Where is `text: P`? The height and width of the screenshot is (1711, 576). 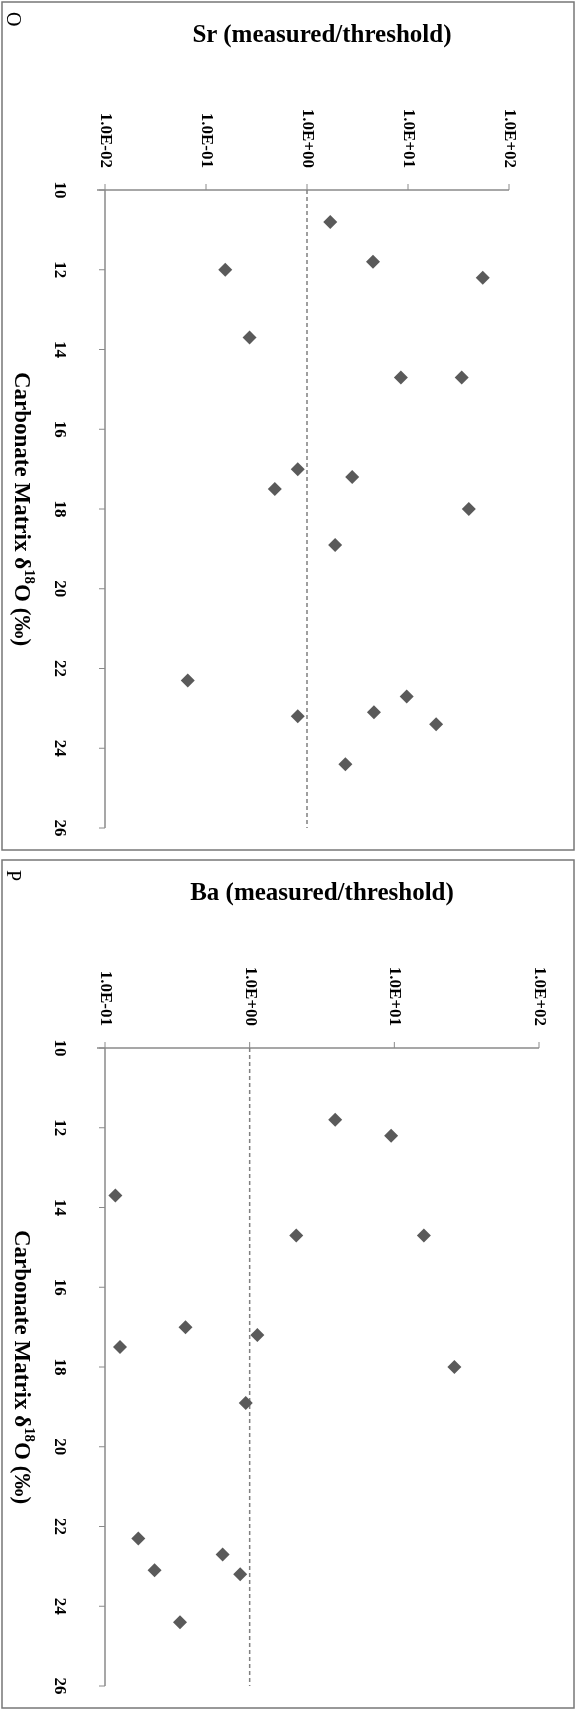 text: P is located at coordinates (14, 876).